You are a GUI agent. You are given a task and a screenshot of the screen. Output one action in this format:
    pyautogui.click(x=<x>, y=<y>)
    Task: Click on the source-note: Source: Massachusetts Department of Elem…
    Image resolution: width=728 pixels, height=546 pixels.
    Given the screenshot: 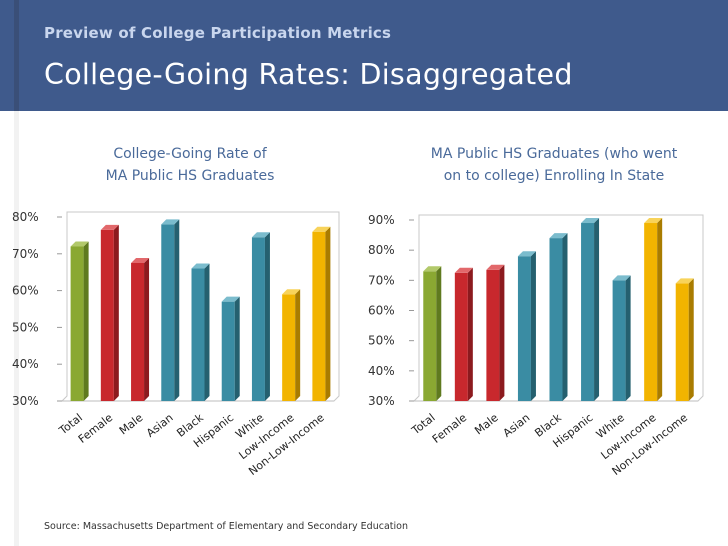 What is the action you would take?
    pyautogui.click(x=226, y=526)
    